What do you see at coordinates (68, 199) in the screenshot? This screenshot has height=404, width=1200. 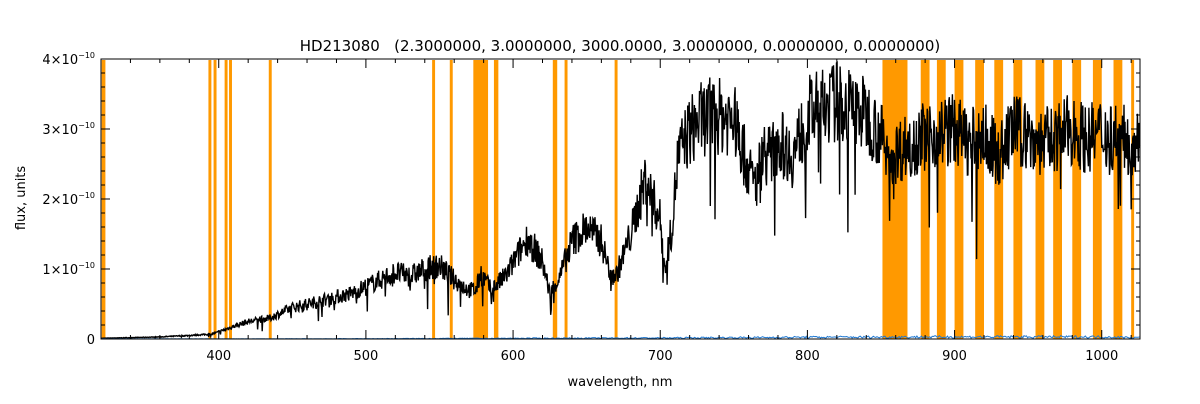 I see `y-tick-label-2: 2×10⁻¹⁰` at bounding box center [68, 199].